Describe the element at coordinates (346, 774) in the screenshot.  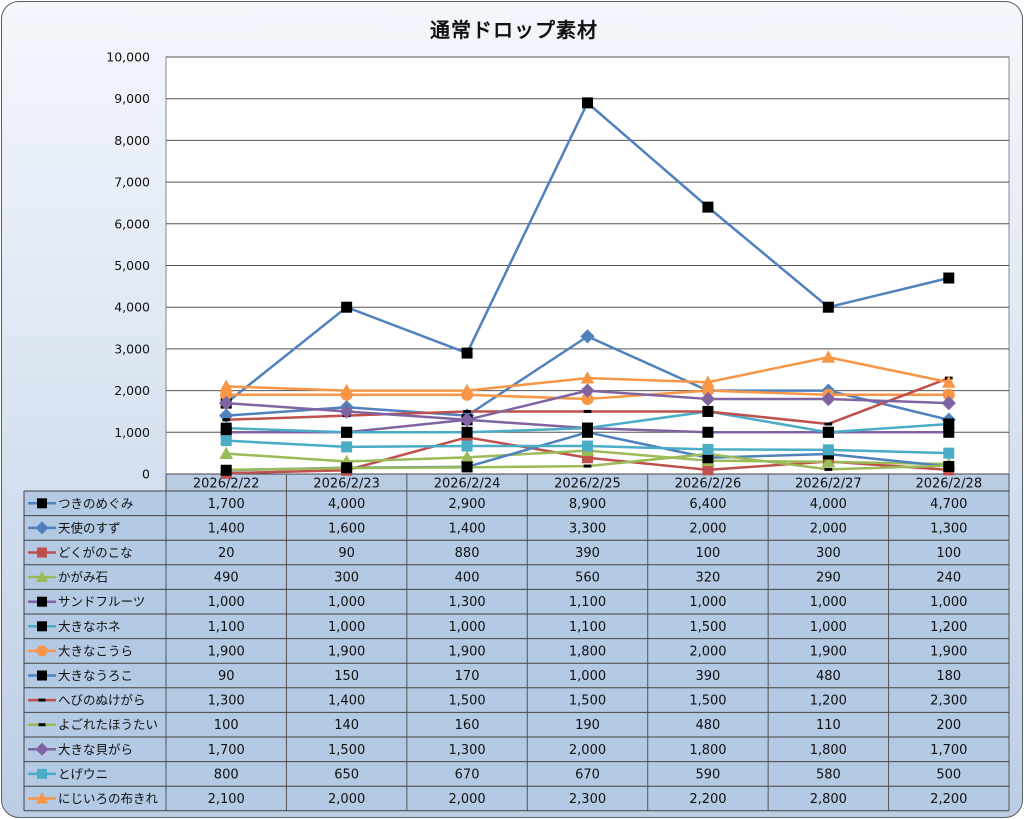
I see `data-cell: 650` at that location.